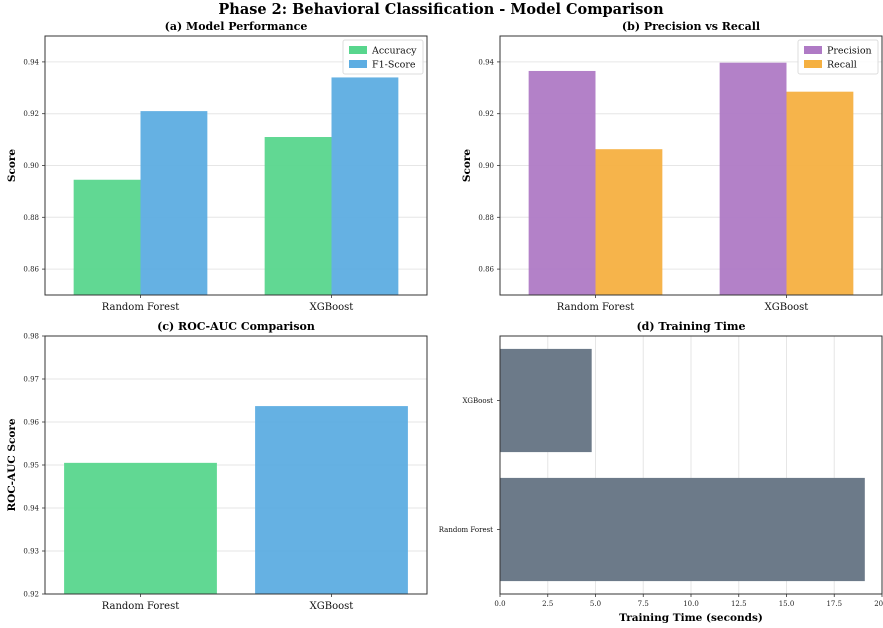 The height and width of the screenshot is (628, 883). What do you see at coordinates (12, 464) in the screenshot?
I see `y-axis-label: ROC-AUC Score` at bounding box center [12, 464].